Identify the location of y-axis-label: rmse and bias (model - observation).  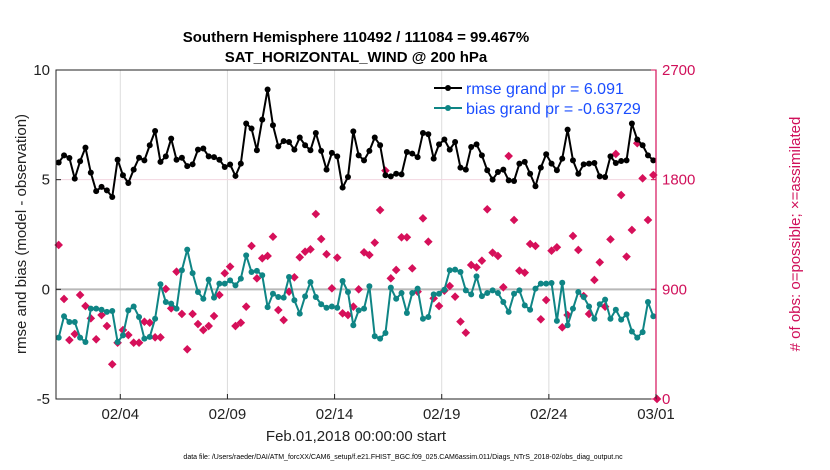
(21, 234).